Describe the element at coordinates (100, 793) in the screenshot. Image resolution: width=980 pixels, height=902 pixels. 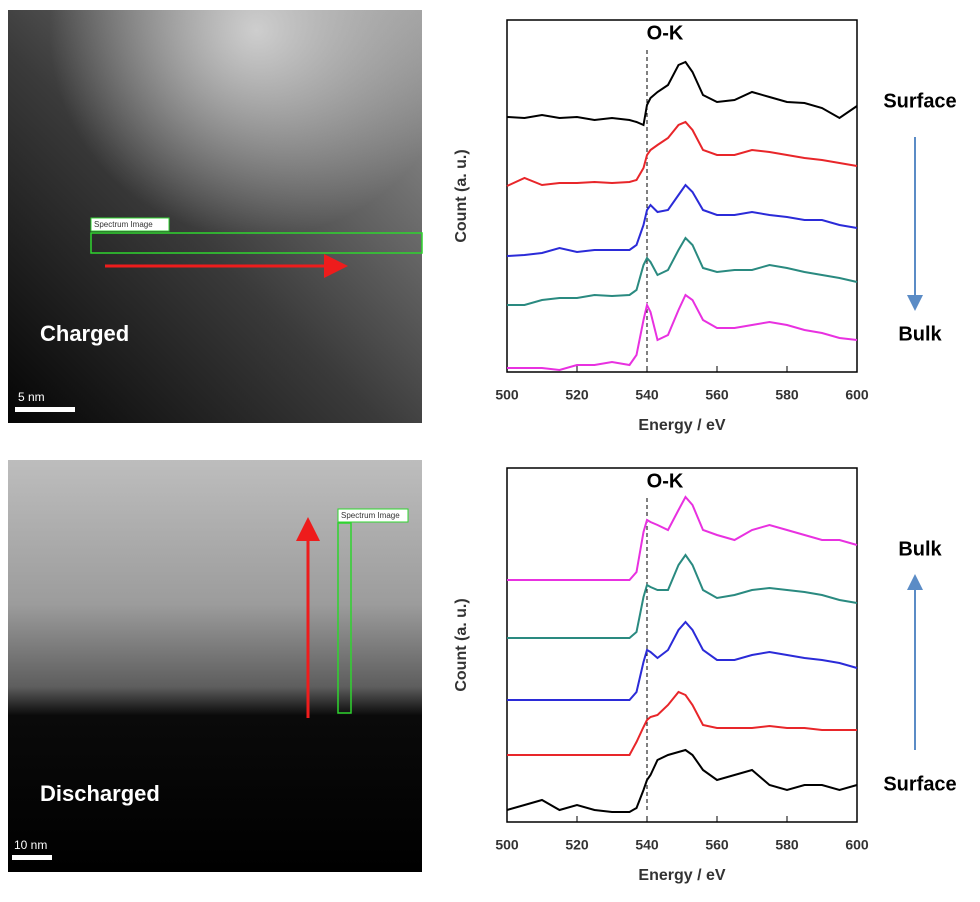
I see `image-label: Discharged` at that location.